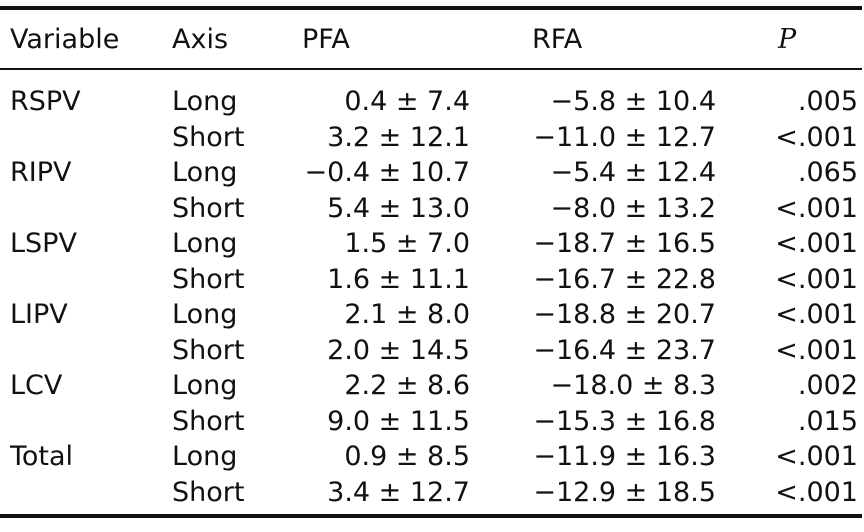 This screenshot has width=864, height=532. Describe the element at coordinates (398, 421) in the screenshot. I see `cell-pfa: 9.0 ± 11.5` at that location.